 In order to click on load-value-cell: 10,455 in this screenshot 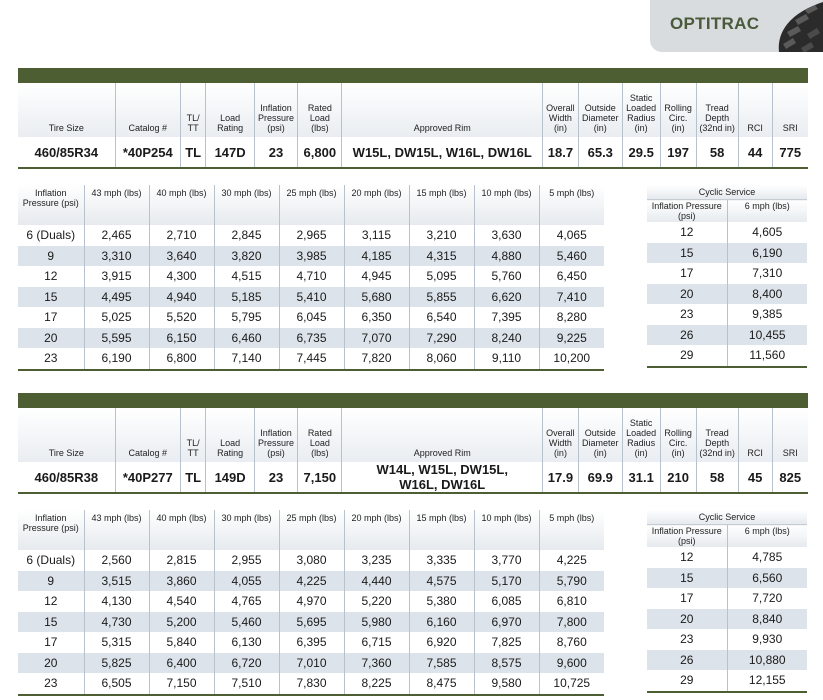, I will do `click(766, 334)`.